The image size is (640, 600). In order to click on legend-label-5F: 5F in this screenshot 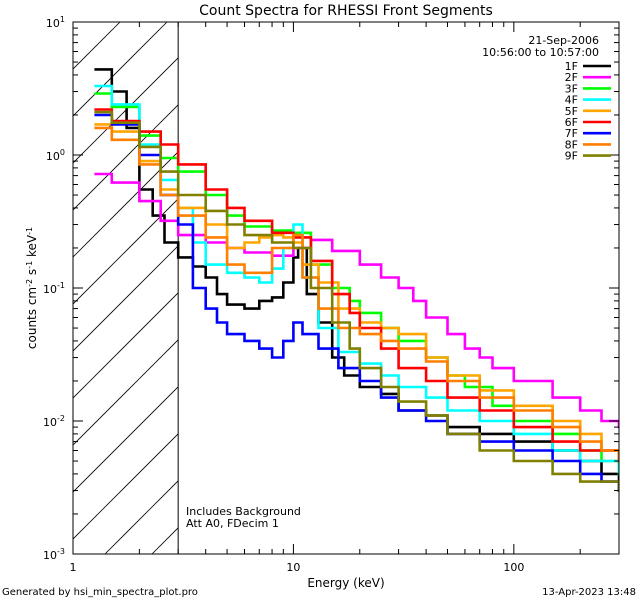, I will do `click(571, 111)`.